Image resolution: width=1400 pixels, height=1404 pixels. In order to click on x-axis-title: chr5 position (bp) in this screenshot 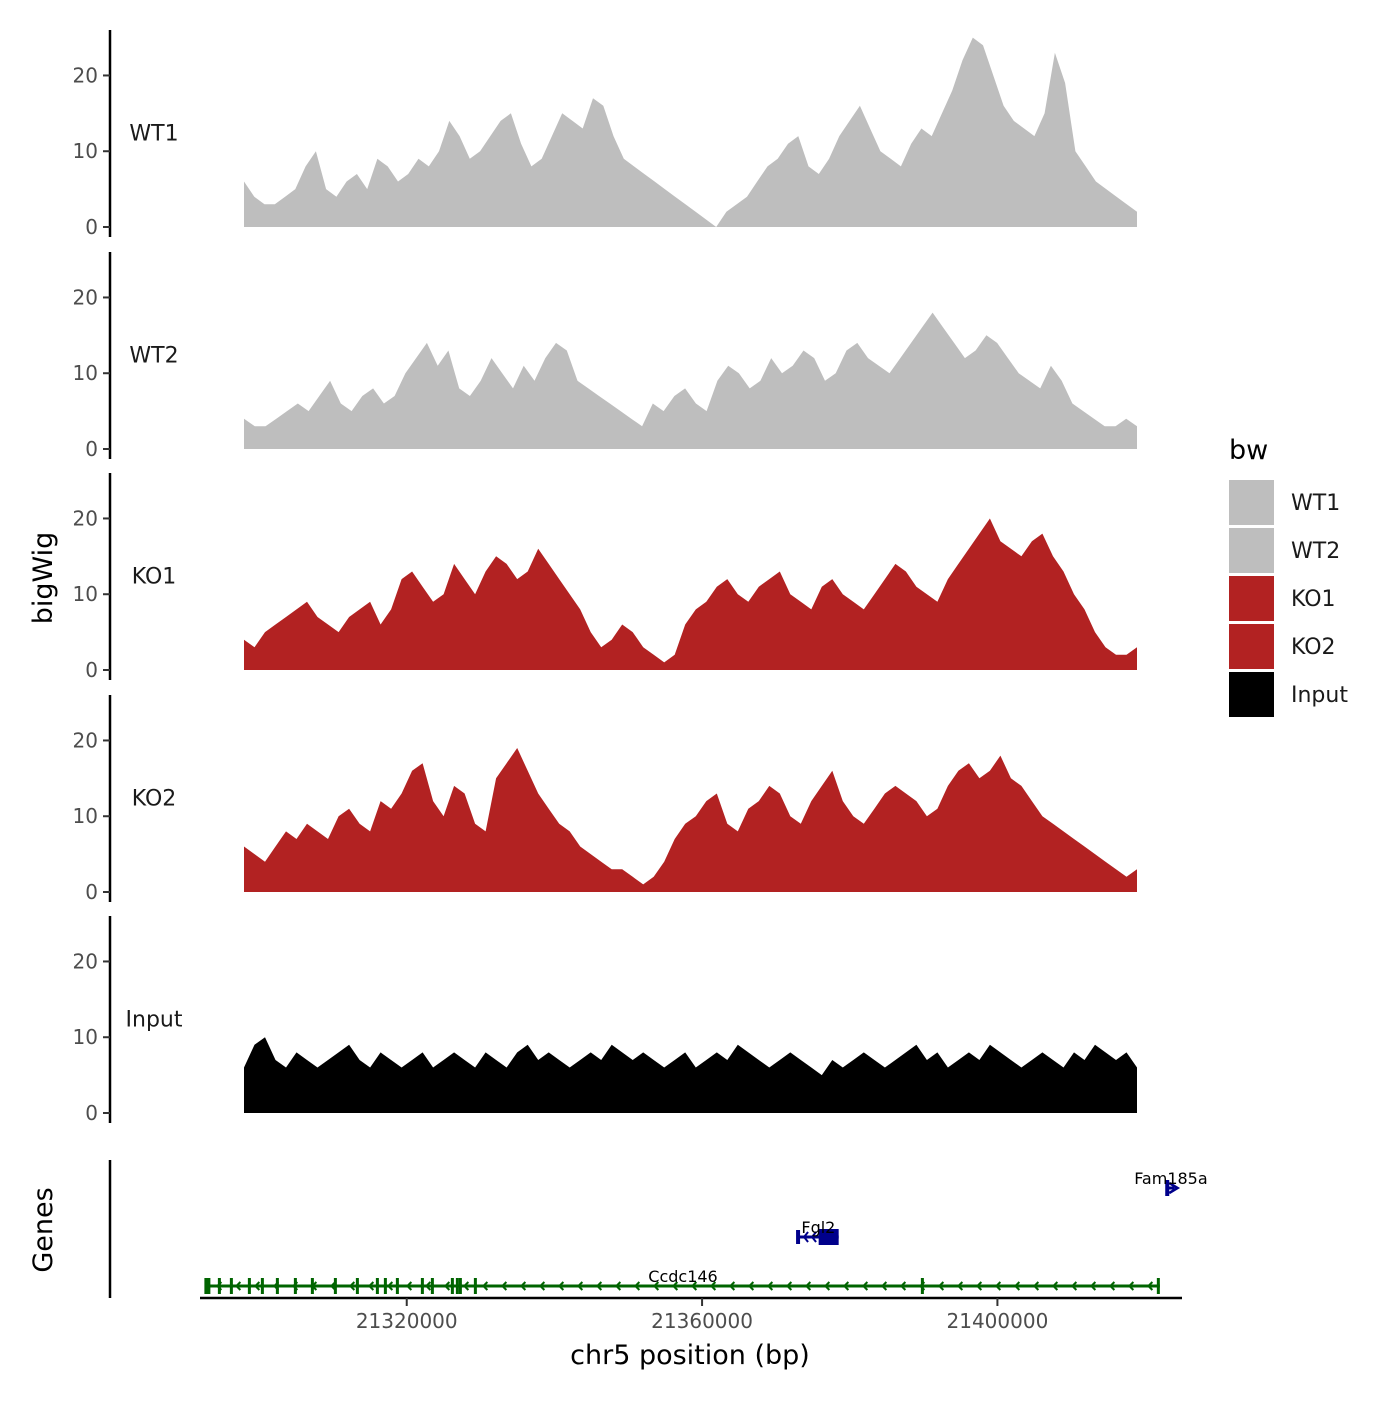, I will do `click(690, 1355)`.